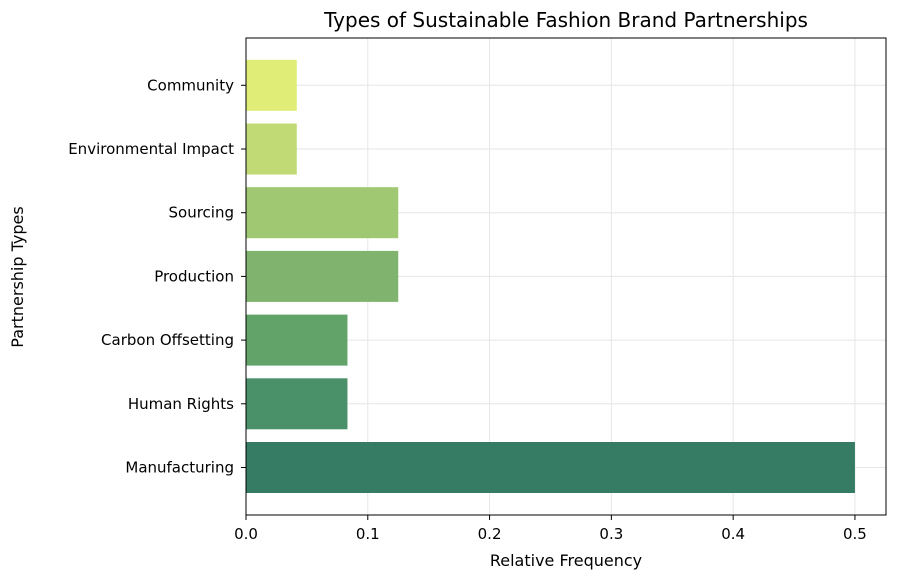 This screenshot has width=900, height=582. What do you see at coordinates (167, 340) in the screenshot?
I see `y-tick-label: Carbon Offsetting` at bounding box center [167, 340].